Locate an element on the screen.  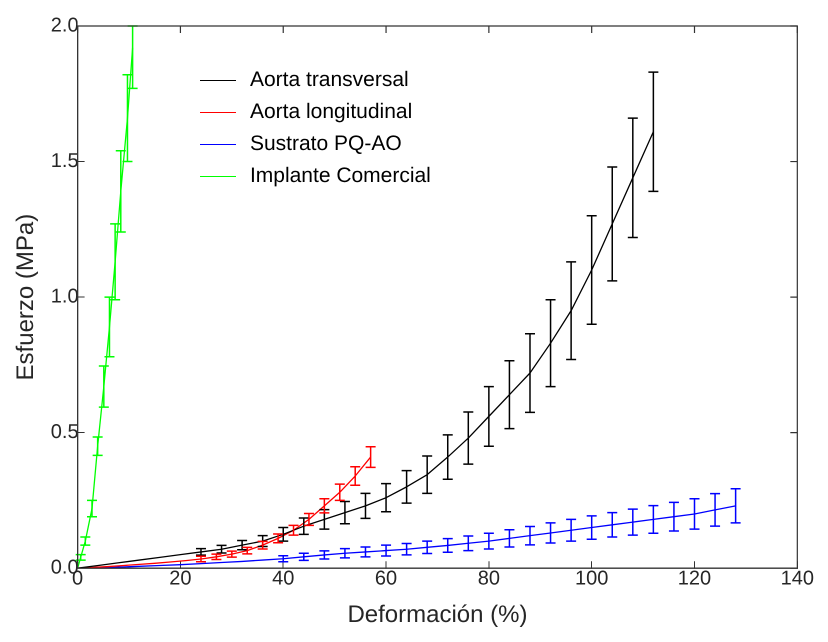
x-tick-label: 80 is located at coordinates (489, 579).